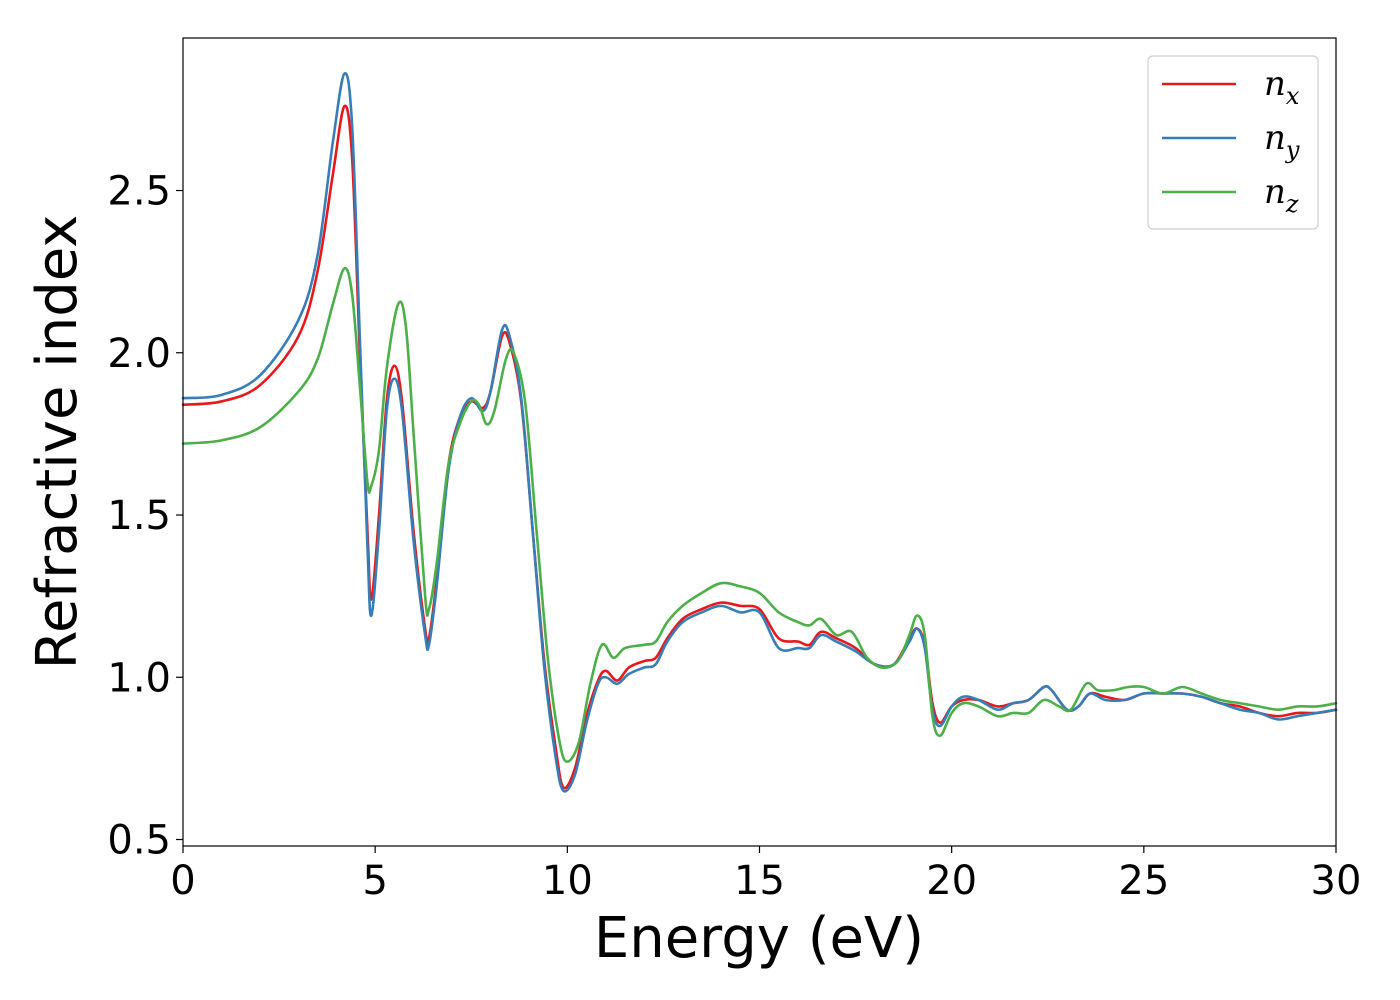 The width and height of the screenshot is (1400, 1000). Describe the element at coordinates (759, 938) in the screenshot. I see `x-axis-label: Energy (eV)` at that location.